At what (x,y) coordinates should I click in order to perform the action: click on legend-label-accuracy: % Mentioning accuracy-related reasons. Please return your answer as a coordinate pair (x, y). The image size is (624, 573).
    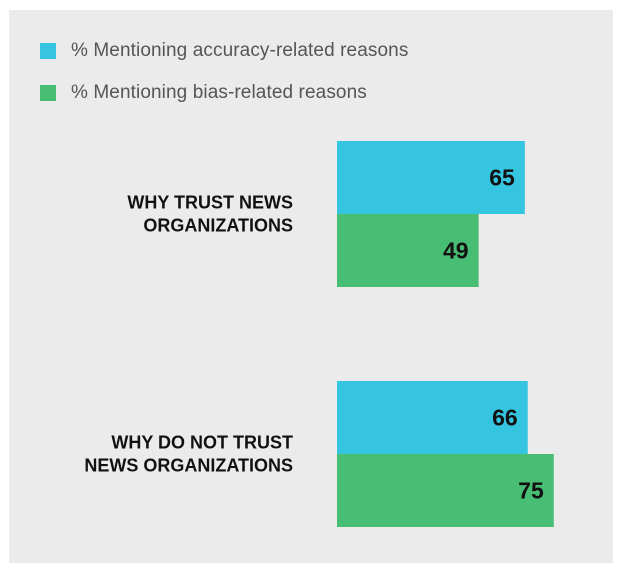
    Looking at the image, I should click on (240, 50).